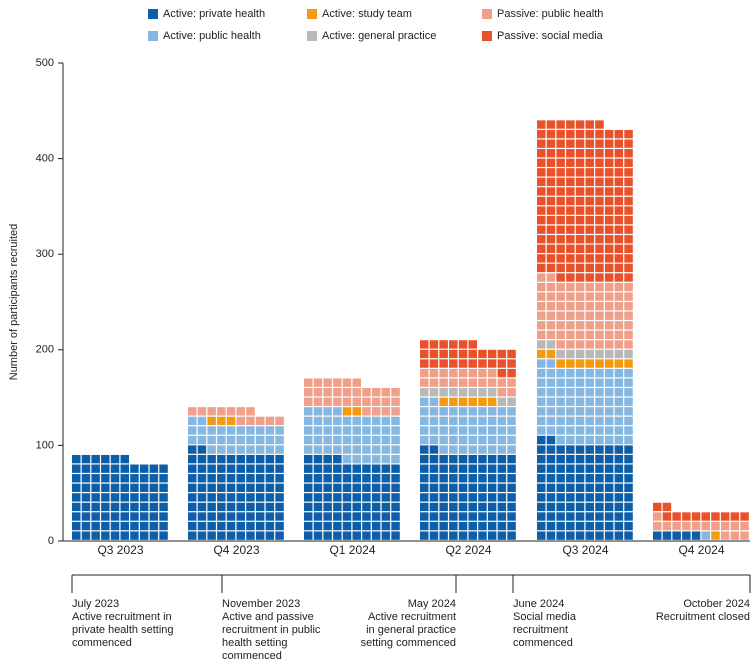 Image resolution: width=753 pixels, height=668 pixels. I want to click on timeline-note: health setting, so click(254, 643).